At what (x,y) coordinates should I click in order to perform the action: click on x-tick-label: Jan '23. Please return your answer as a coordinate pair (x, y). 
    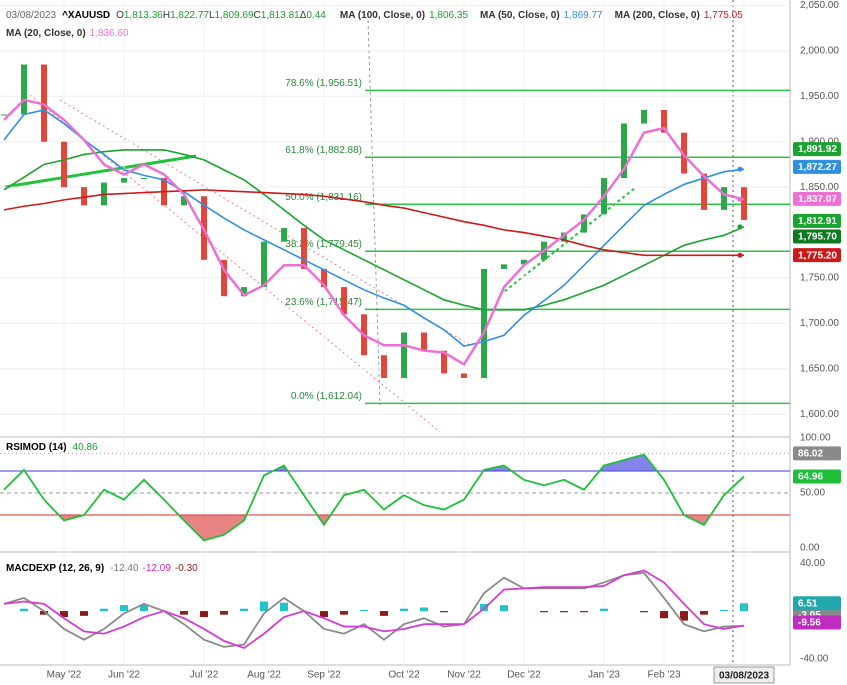
    Looking at the image, I should click on (604, 675).